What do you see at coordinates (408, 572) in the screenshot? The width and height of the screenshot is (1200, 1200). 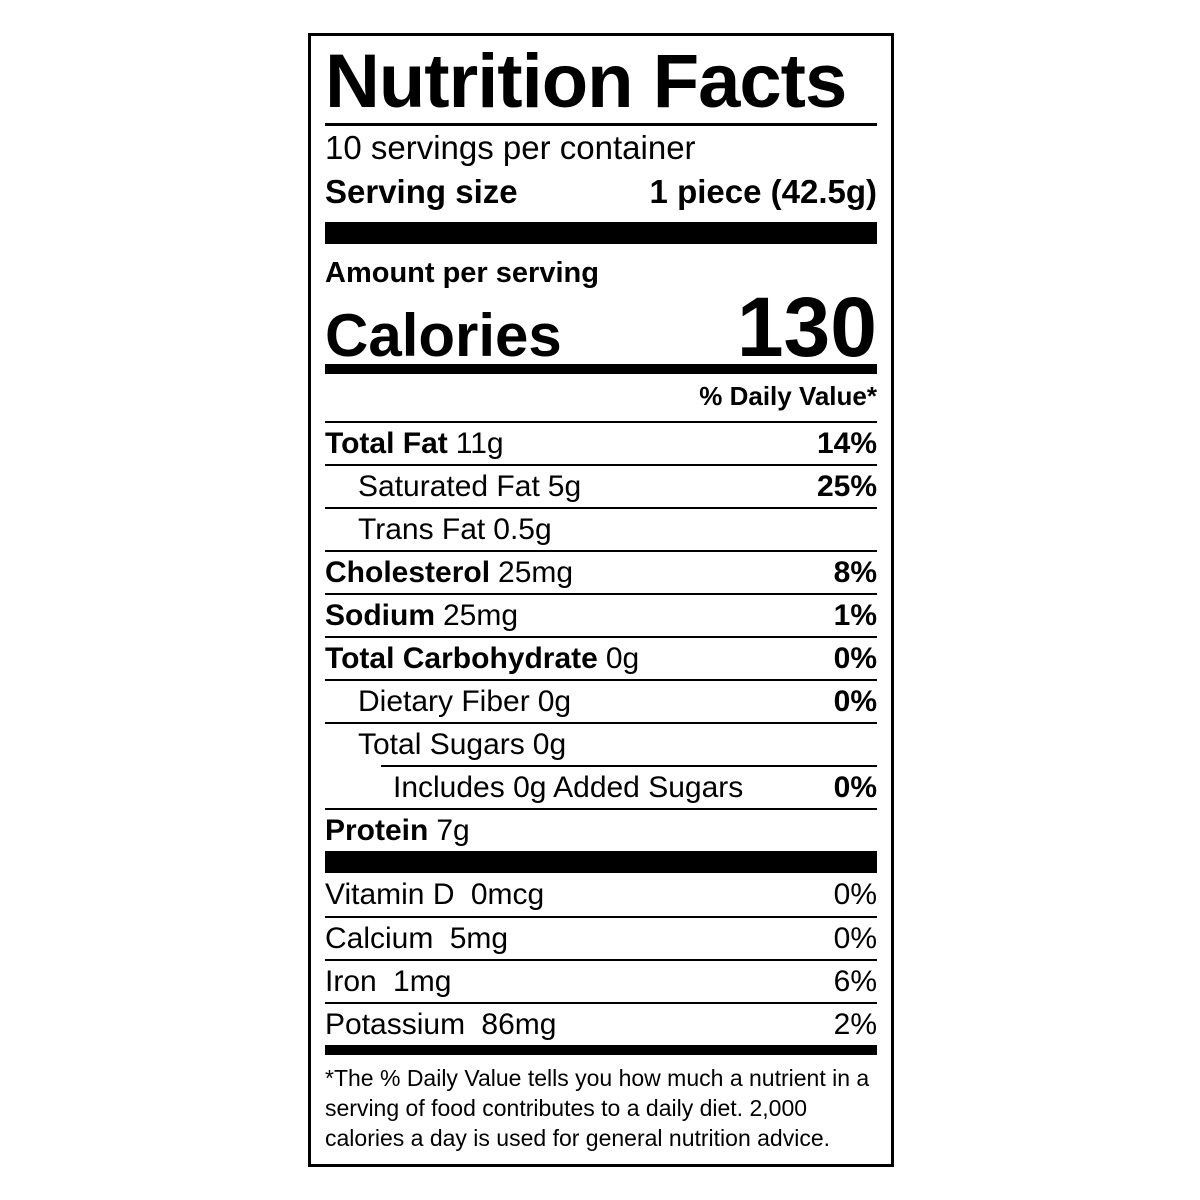 I see `nutrient-name: Cholesterol` at bounding box center [408, 572].